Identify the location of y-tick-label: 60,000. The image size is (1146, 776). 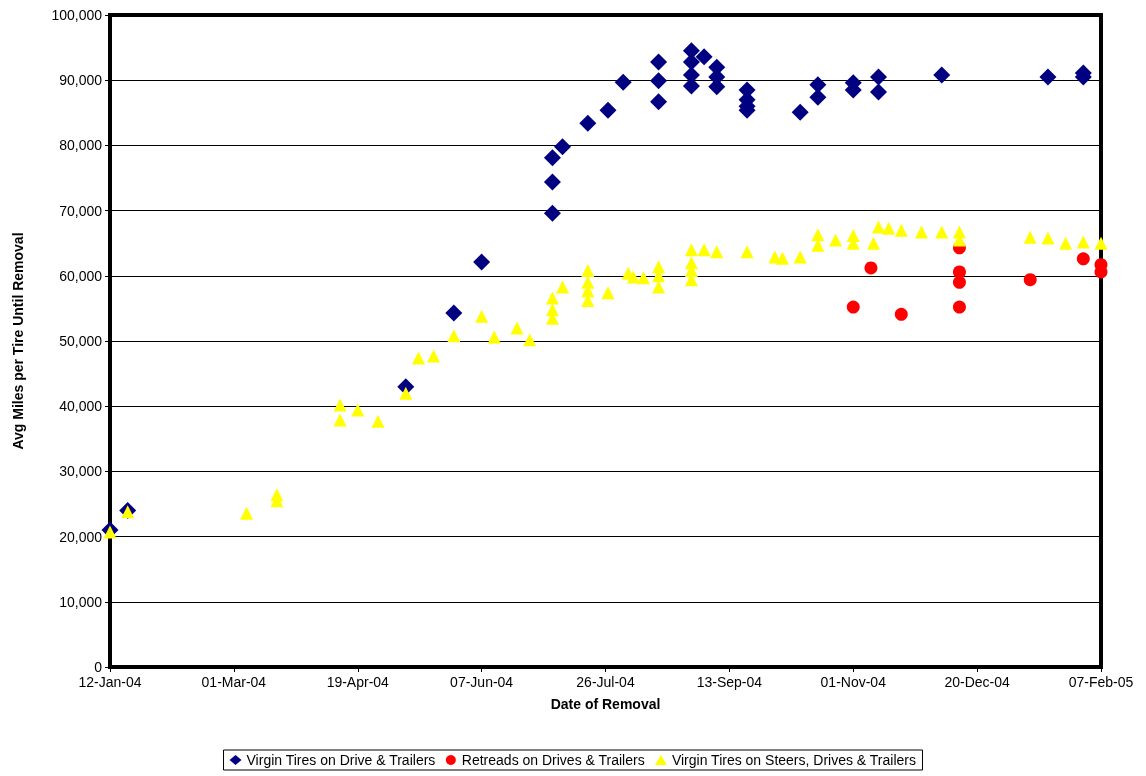
(81, 275).